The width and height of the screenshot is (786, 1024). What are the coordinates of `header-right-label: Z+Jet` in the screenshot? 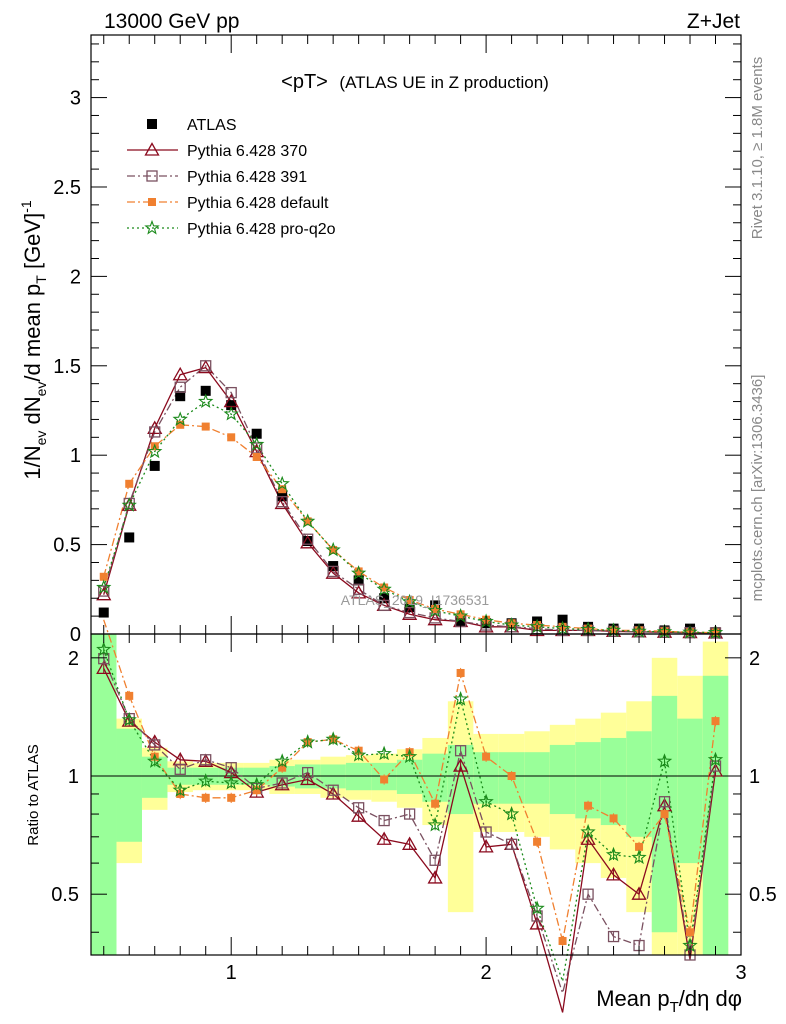 It's located at (713, 21).